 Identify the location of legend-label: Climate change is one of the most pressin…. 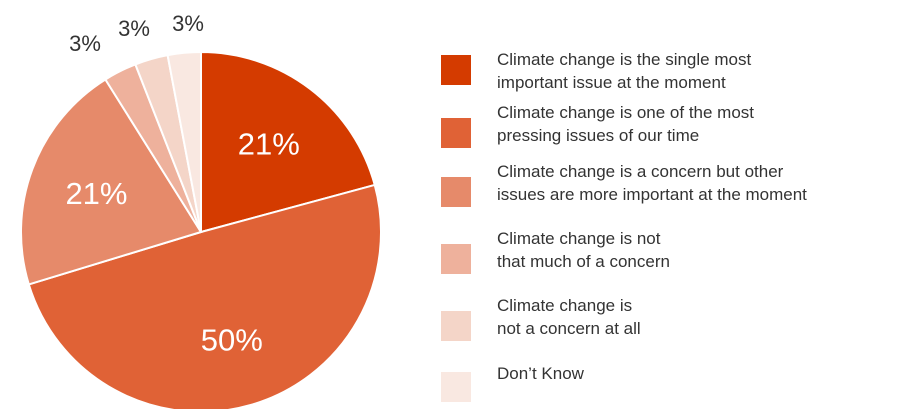
(625, 124).